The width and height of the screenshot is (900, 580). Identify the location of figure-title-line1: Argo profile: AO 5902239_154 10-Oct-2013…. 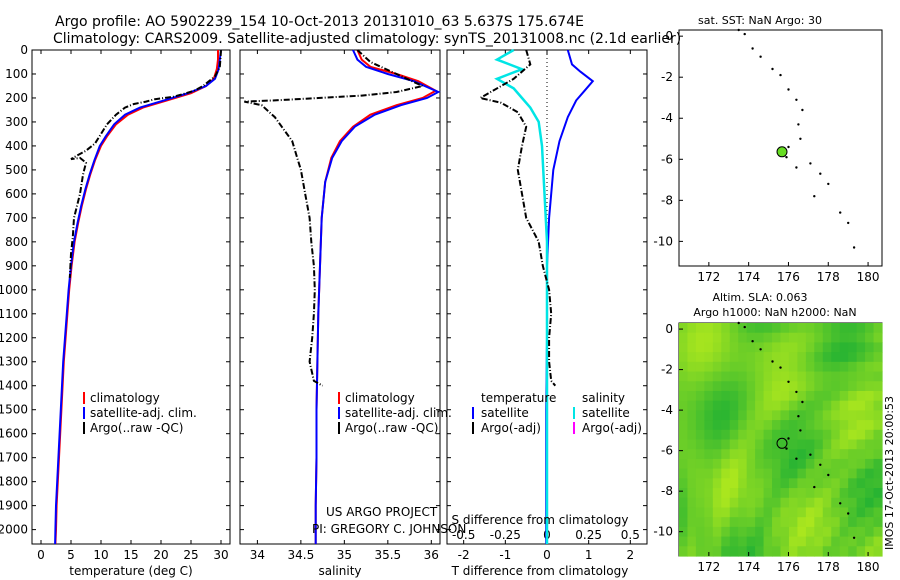
(319, 22).